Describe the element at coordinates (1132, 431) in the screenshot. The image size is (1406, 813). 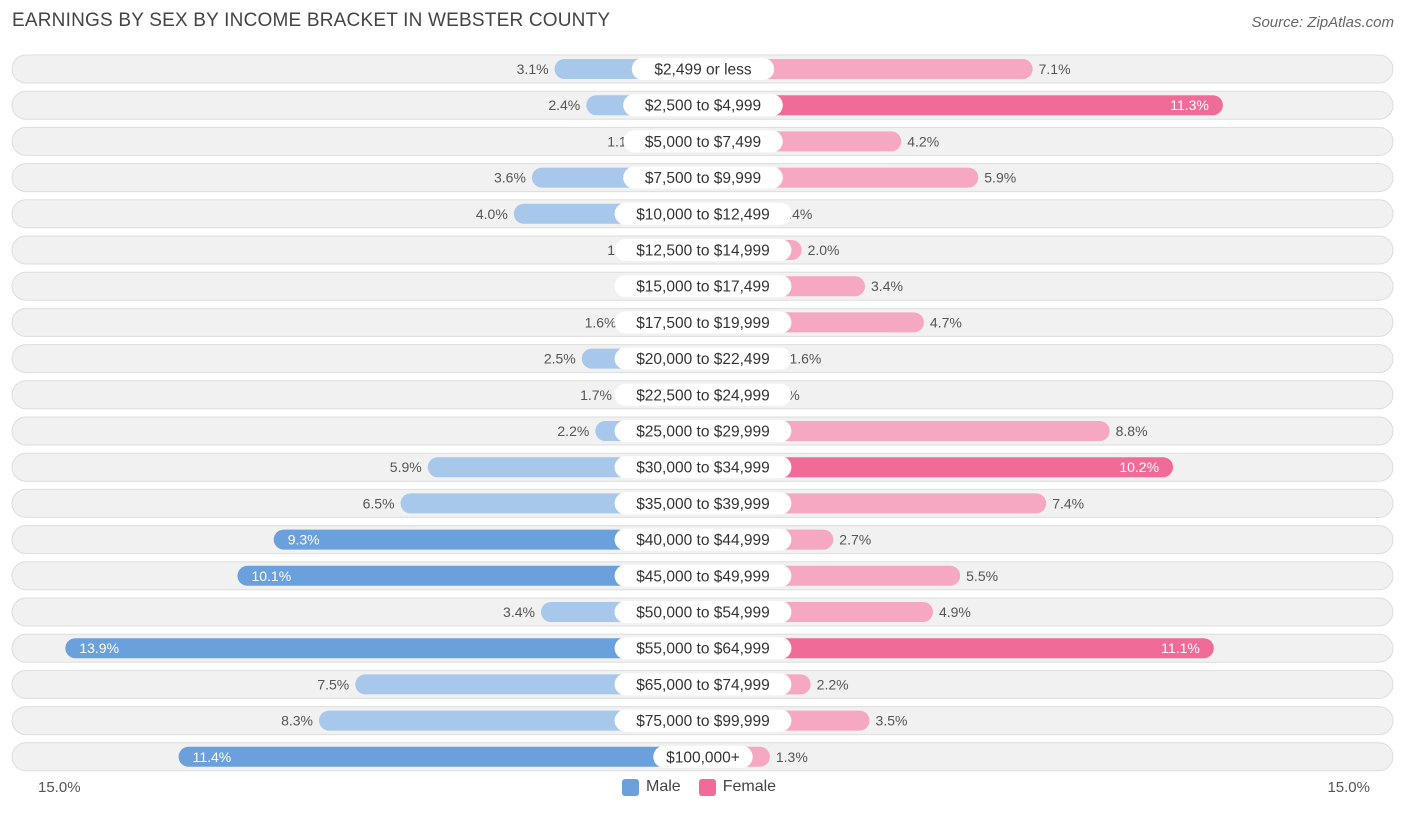
I see `female-value-label: 8.8%` at that location.